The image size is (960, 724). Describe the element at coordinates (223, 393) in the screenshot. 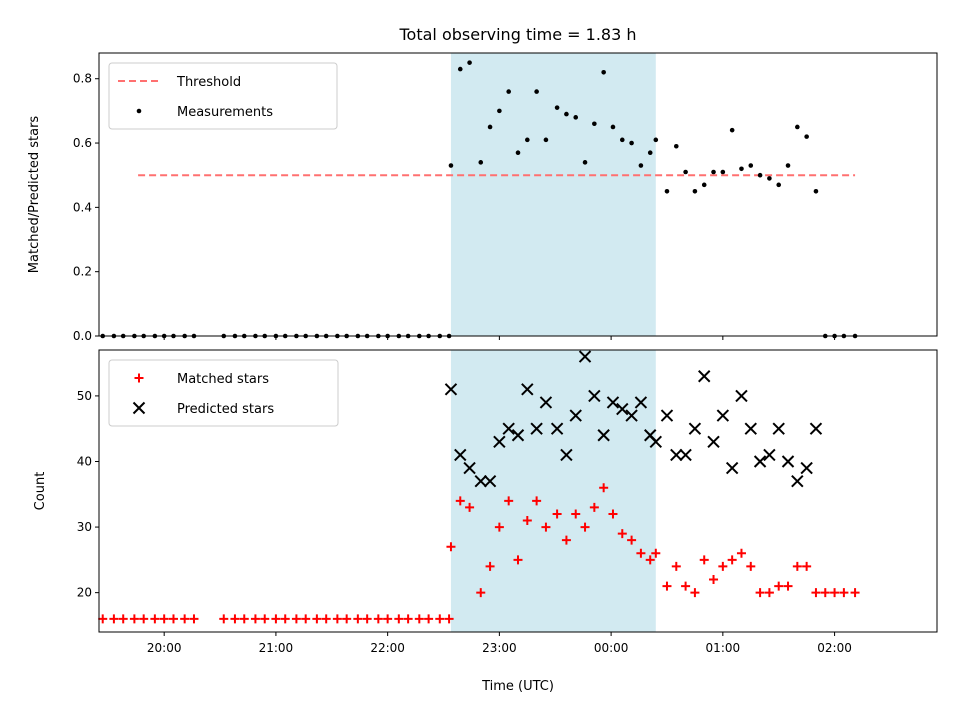

I see `legend: Matched stars Predicted stars` at that location.